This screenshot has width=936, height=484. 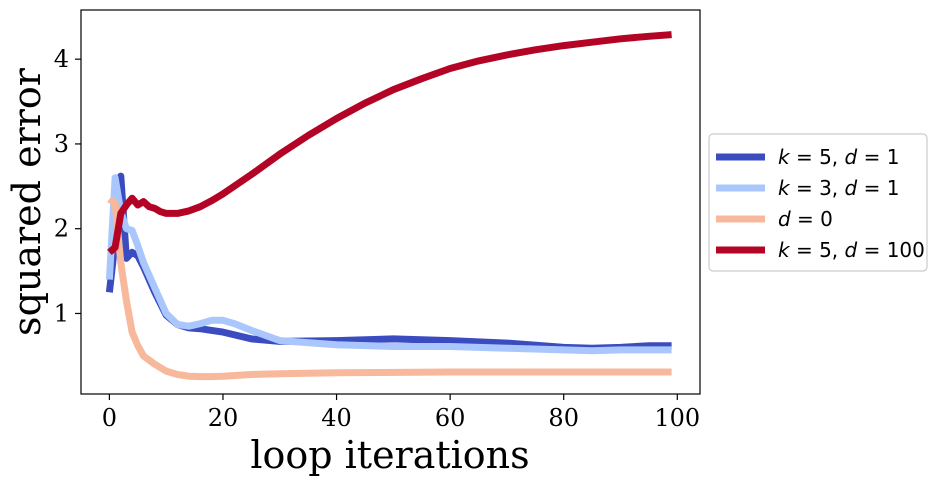 What do you see at coordinates (563, 418) in the screenshot?
I see `x-tick-label: 80` at bounding box center [563, 418].